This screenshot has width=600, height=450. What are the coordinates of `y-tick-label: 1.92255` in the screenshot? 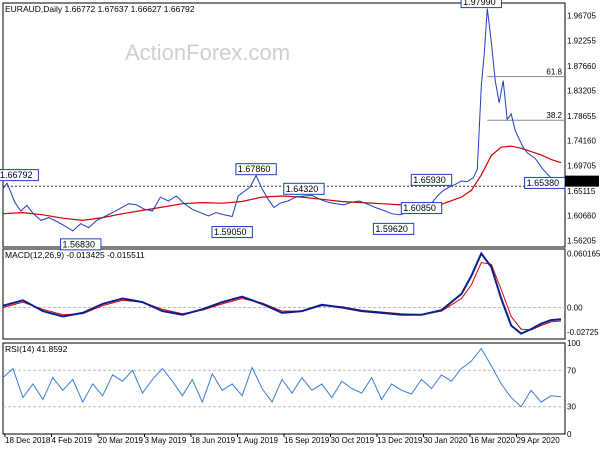 It's located at (581, 40).